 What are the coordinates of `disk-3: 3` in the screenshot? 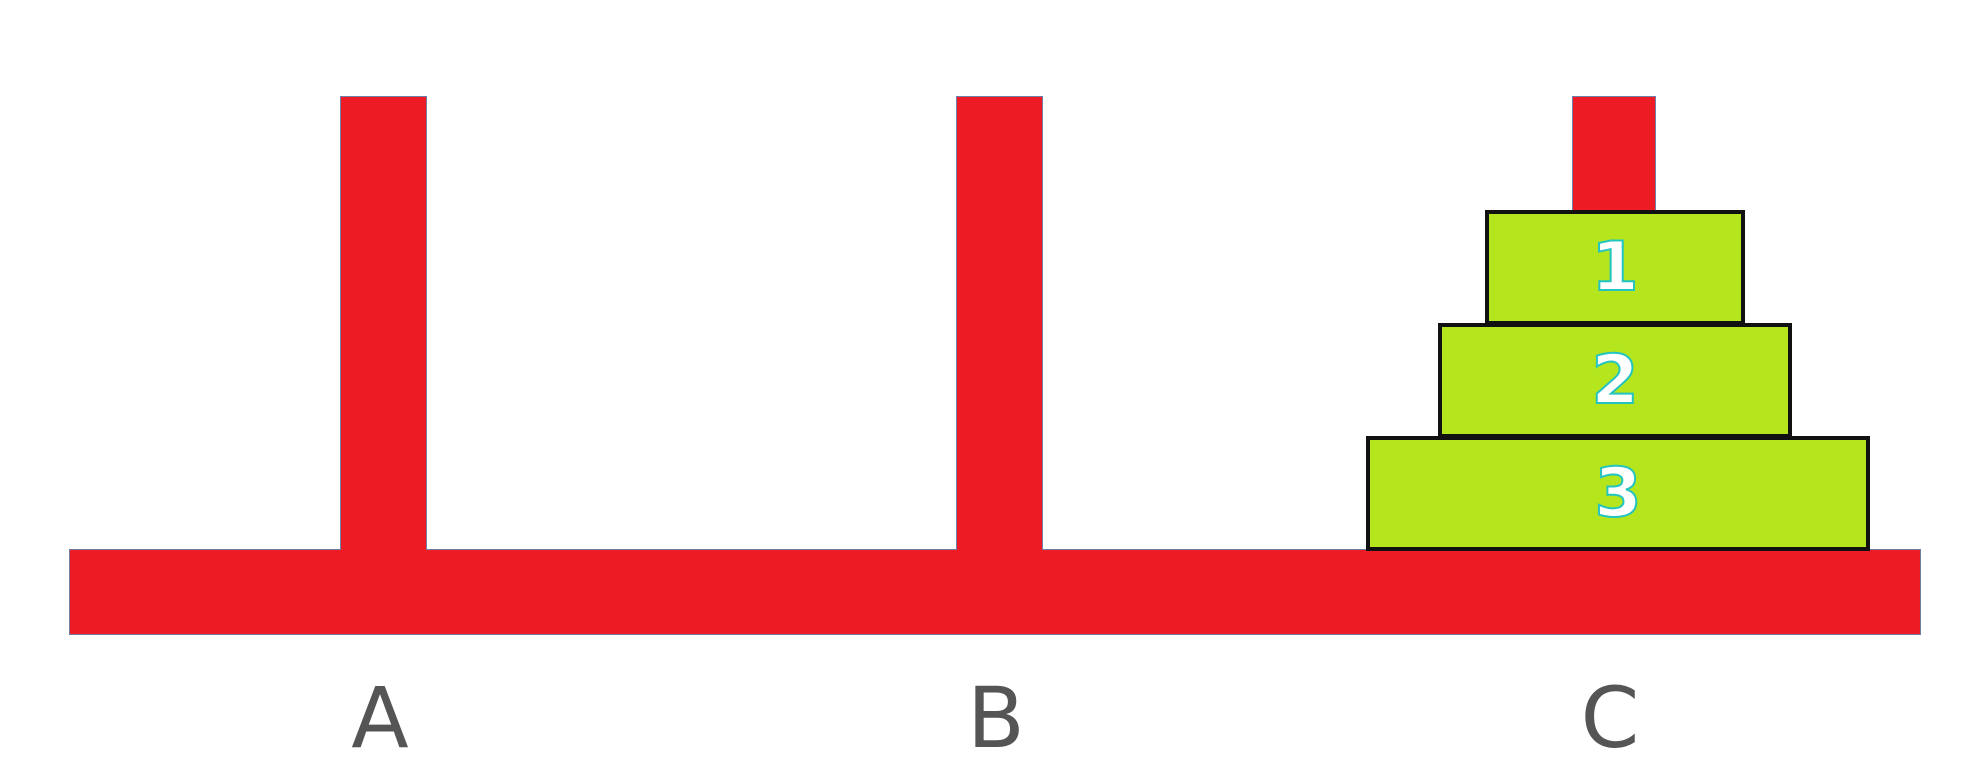 It's located at (1618, 493).